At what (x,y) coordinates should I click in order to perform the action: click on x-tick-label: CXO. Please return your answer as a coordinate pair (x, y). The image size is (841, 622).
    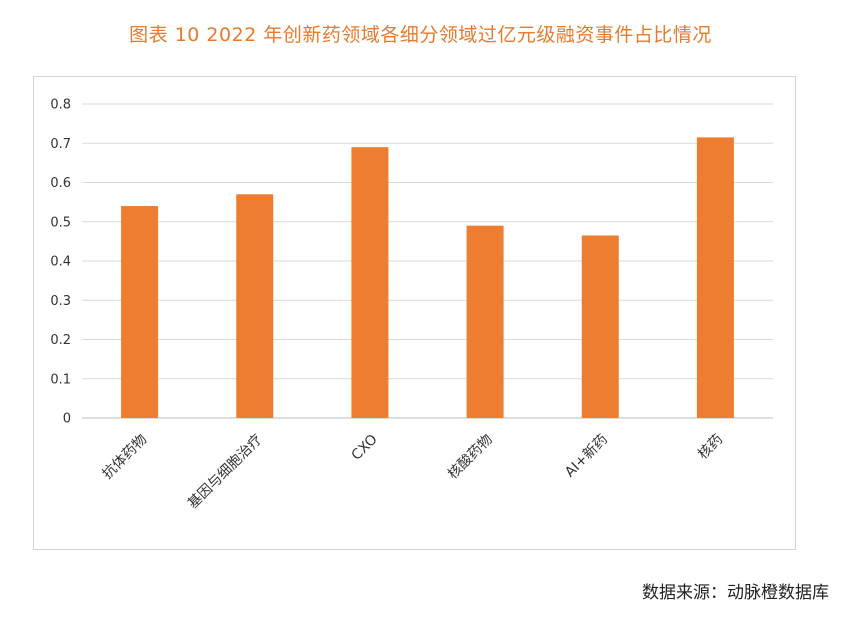
    Looking at the image, I should click on (365, 448).